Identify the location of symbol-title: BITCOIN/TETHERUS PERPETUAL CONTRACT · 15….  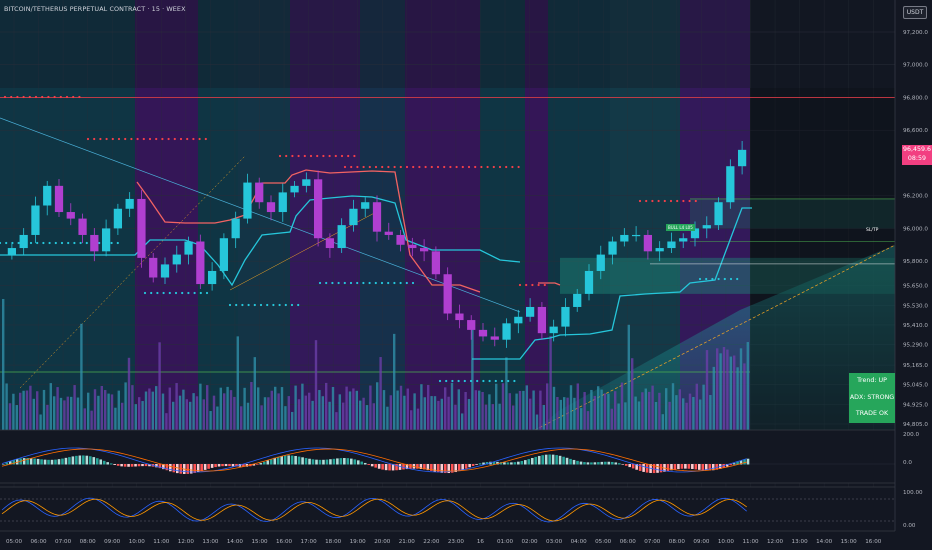
(95, 9).